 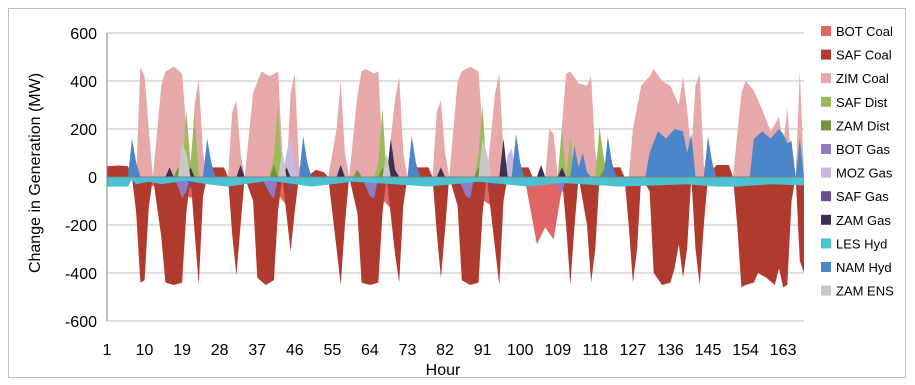 What do you see at coordinates (864, 173) in the screenshot?
I see `legend-label-moz-gas: MOZ Gas` at bounding box center [864, 173].